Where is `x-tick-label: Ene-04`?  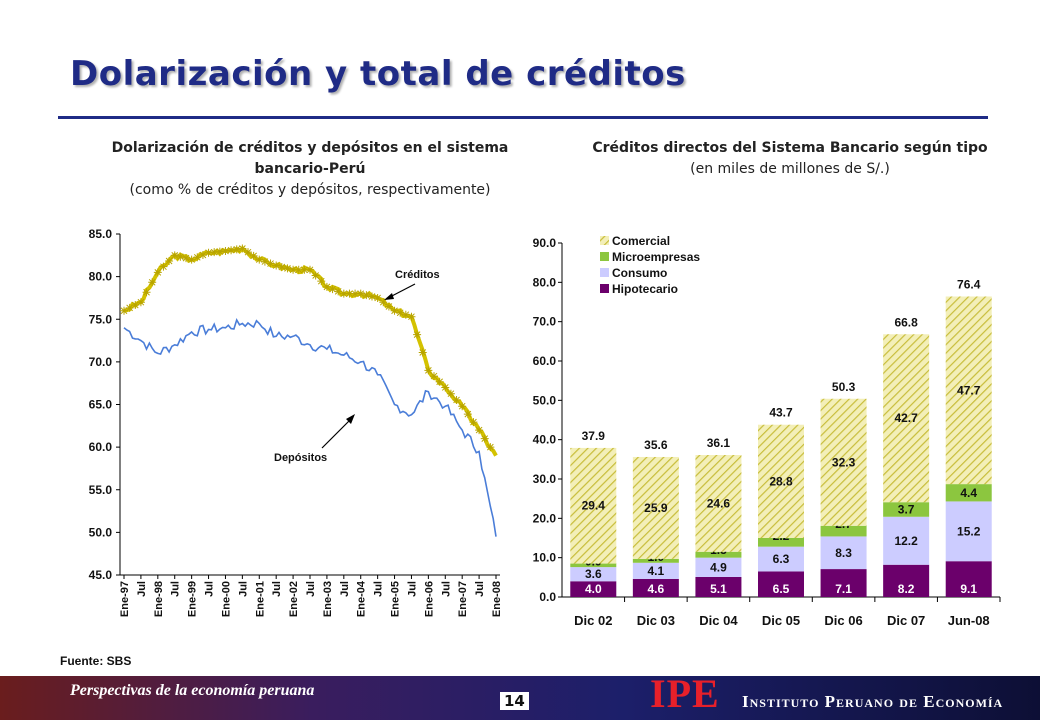 x-tick-label: Ene-04 is located at coordinates (362, 598).